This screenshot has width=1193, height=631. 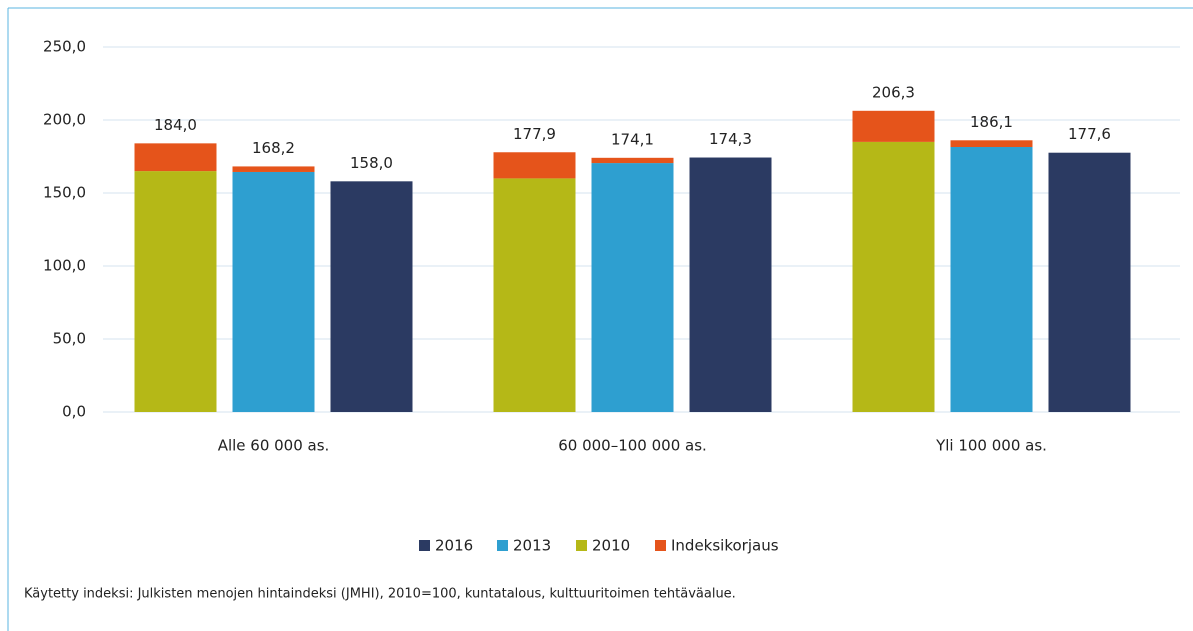 What do you see at coordinates (273, 148) in the screenshot?
I see `data-label: 168,2` at bounding box center [273, 148].